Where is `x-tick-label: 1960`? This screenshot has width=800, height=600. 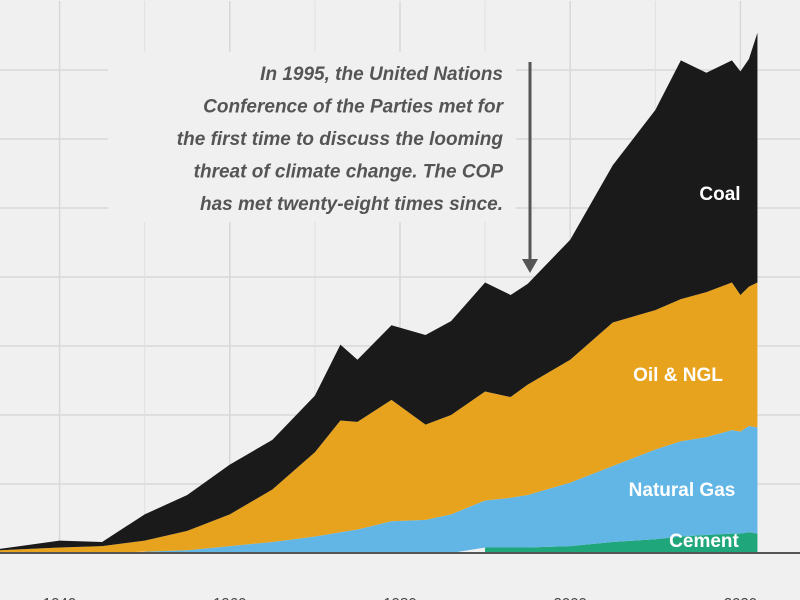 x-tick-label: 1960 is located at coordinates (229, 597).